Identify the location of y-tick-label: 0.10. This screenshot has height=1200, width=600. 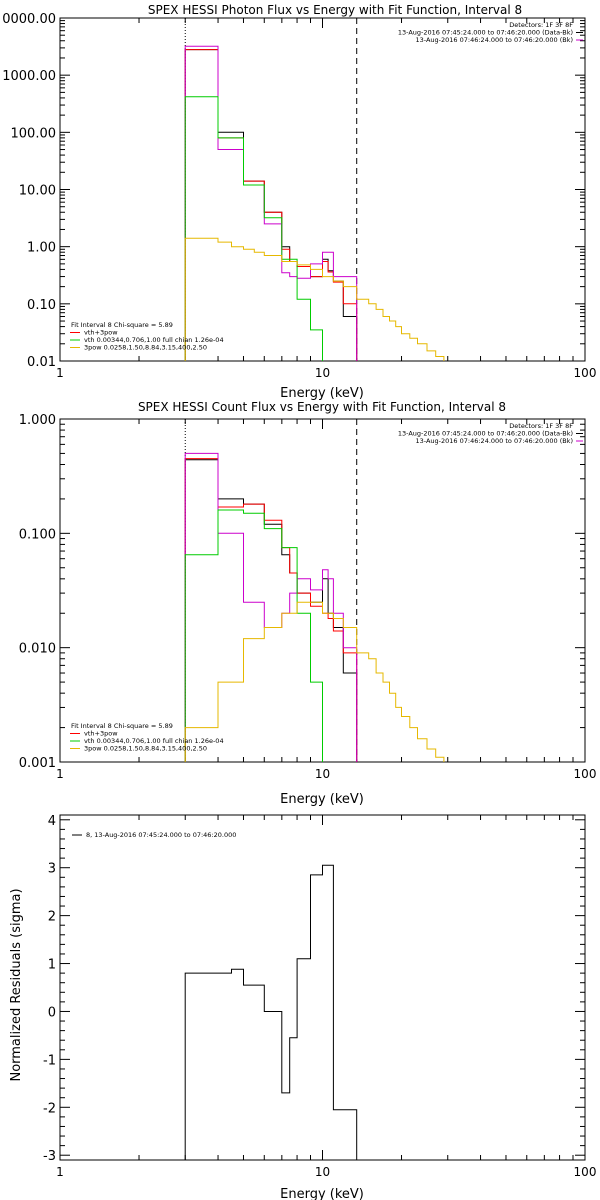
(41, 305).